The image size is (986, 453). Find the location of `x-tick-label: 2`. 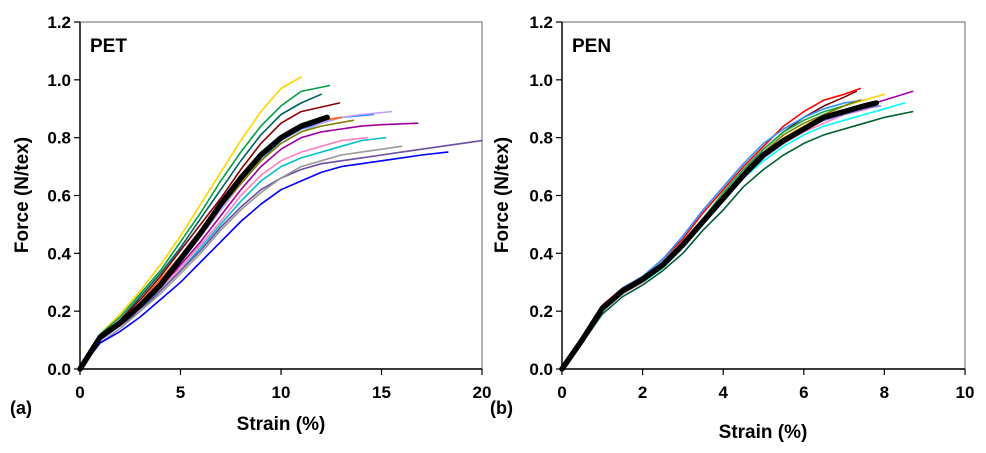

x-tick-label: 2 is located at coordinates (642, 392).